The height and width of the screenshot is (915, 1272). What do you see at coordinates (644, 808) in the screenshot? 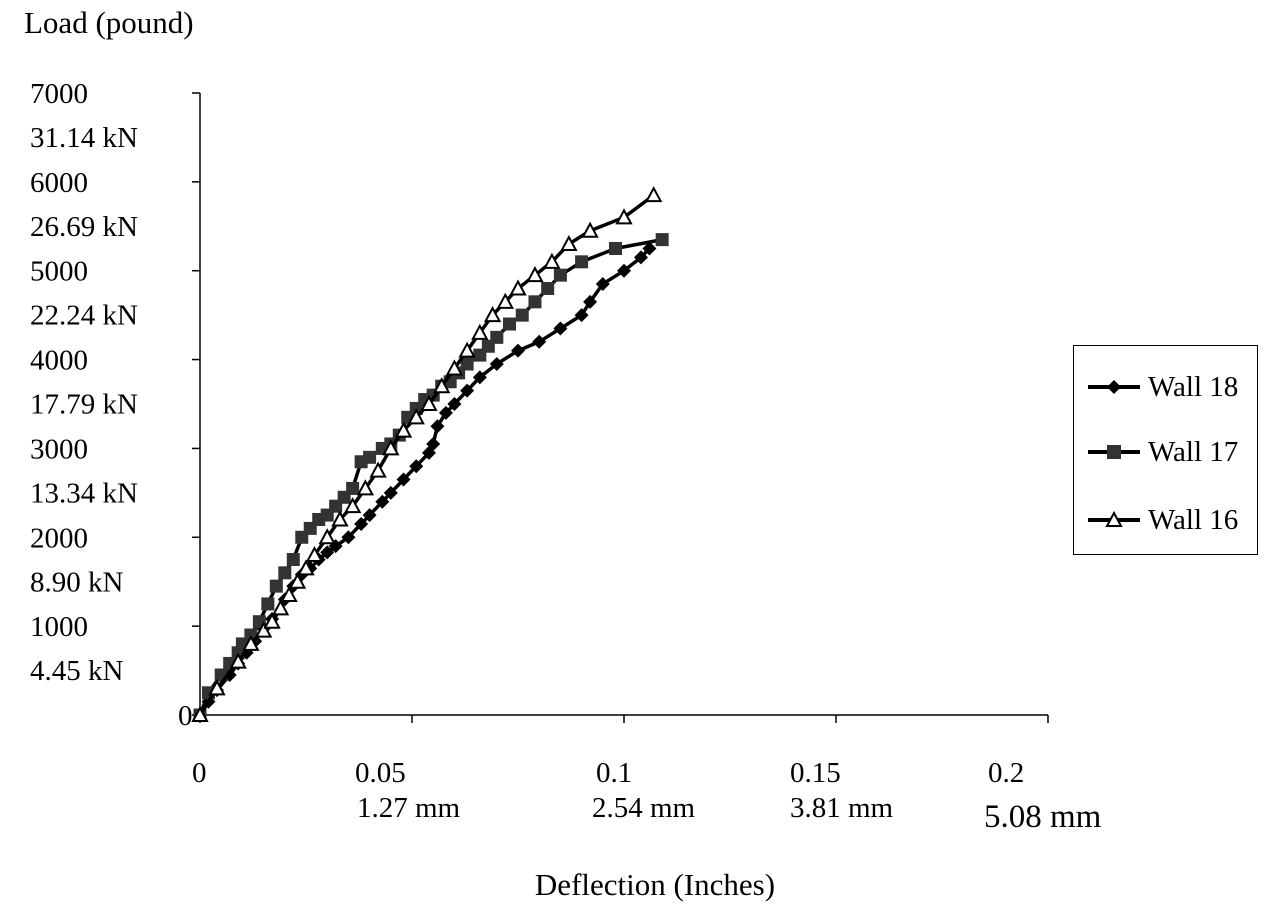
I see `x-tick-sublabel: 2.54 mm` at bounding box center [644, 808].